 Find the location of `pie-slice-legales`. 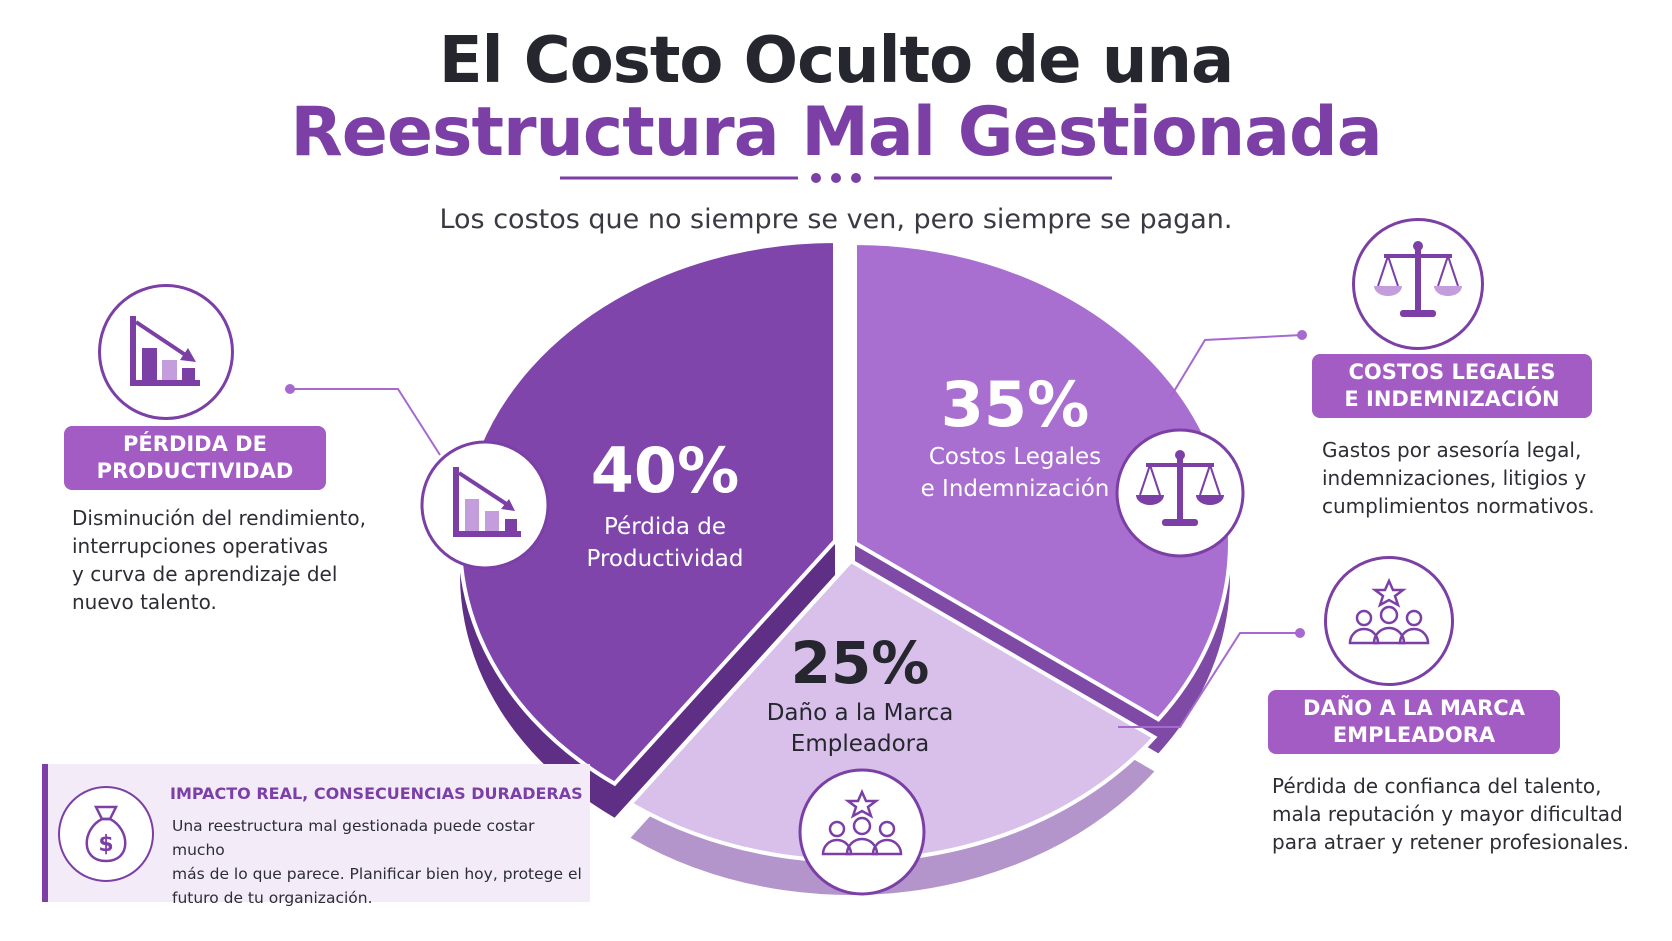

pie-slice-legales is located at coordinates (1042, 481).